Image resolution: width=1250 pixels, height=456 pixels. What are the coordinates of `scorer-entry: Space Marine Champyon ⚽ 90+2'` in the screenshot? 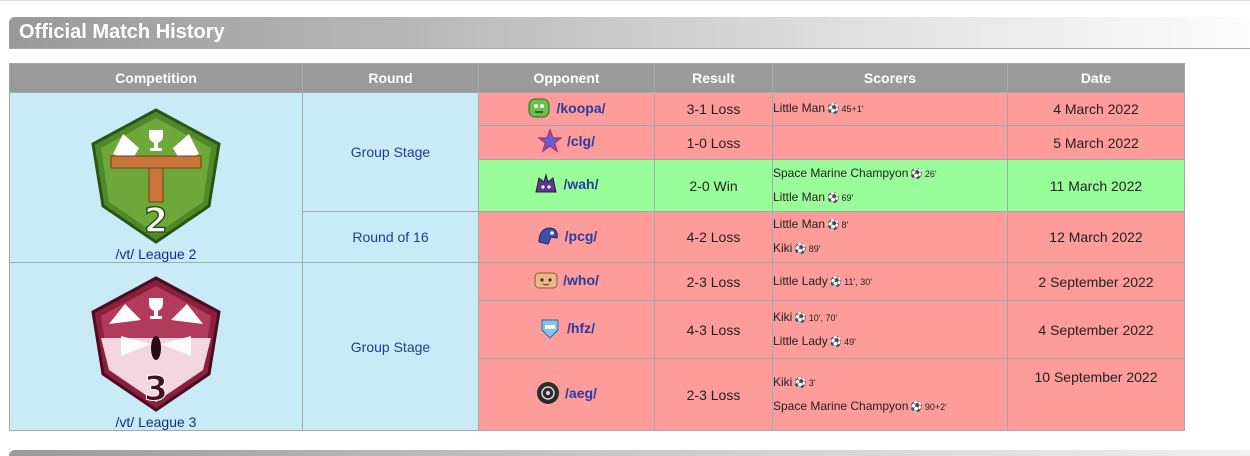 It's located at (890, 407).